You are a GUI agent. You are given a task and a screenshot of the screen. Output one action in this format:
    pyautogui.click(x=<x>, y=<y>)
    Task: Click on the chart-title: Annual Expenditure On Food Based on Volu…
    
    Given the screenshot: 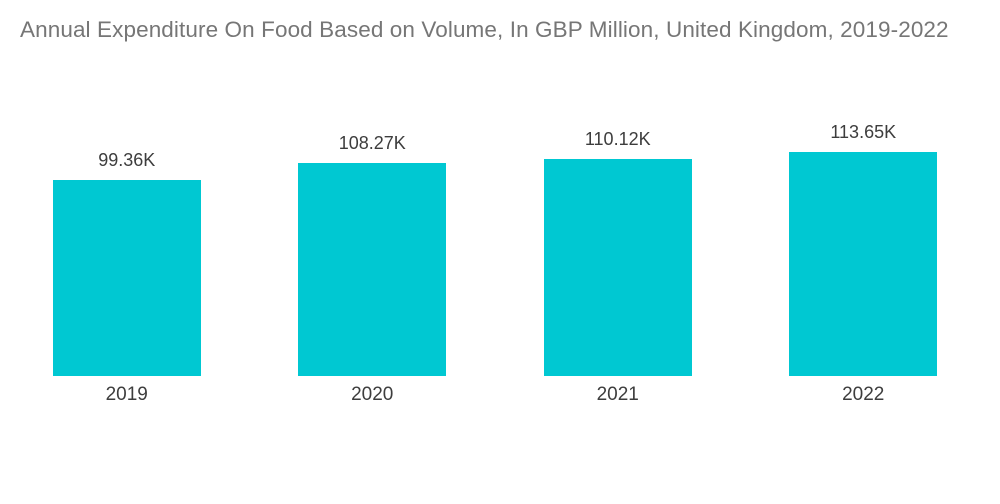 What is the action you would take?
    pyautogui.click(x=484, y=29)
    